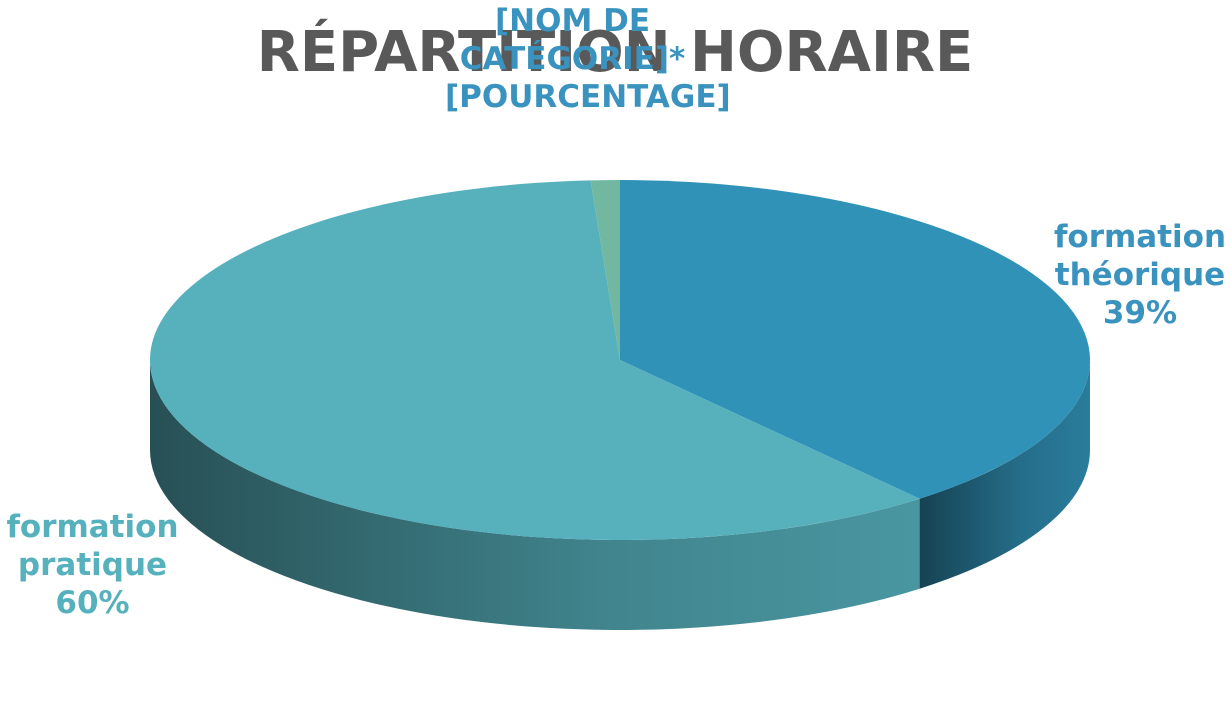  Describe the element at coordinates (588, 97) in the screenshot. I see `label-value: [POURCENTAGE]` at that location.